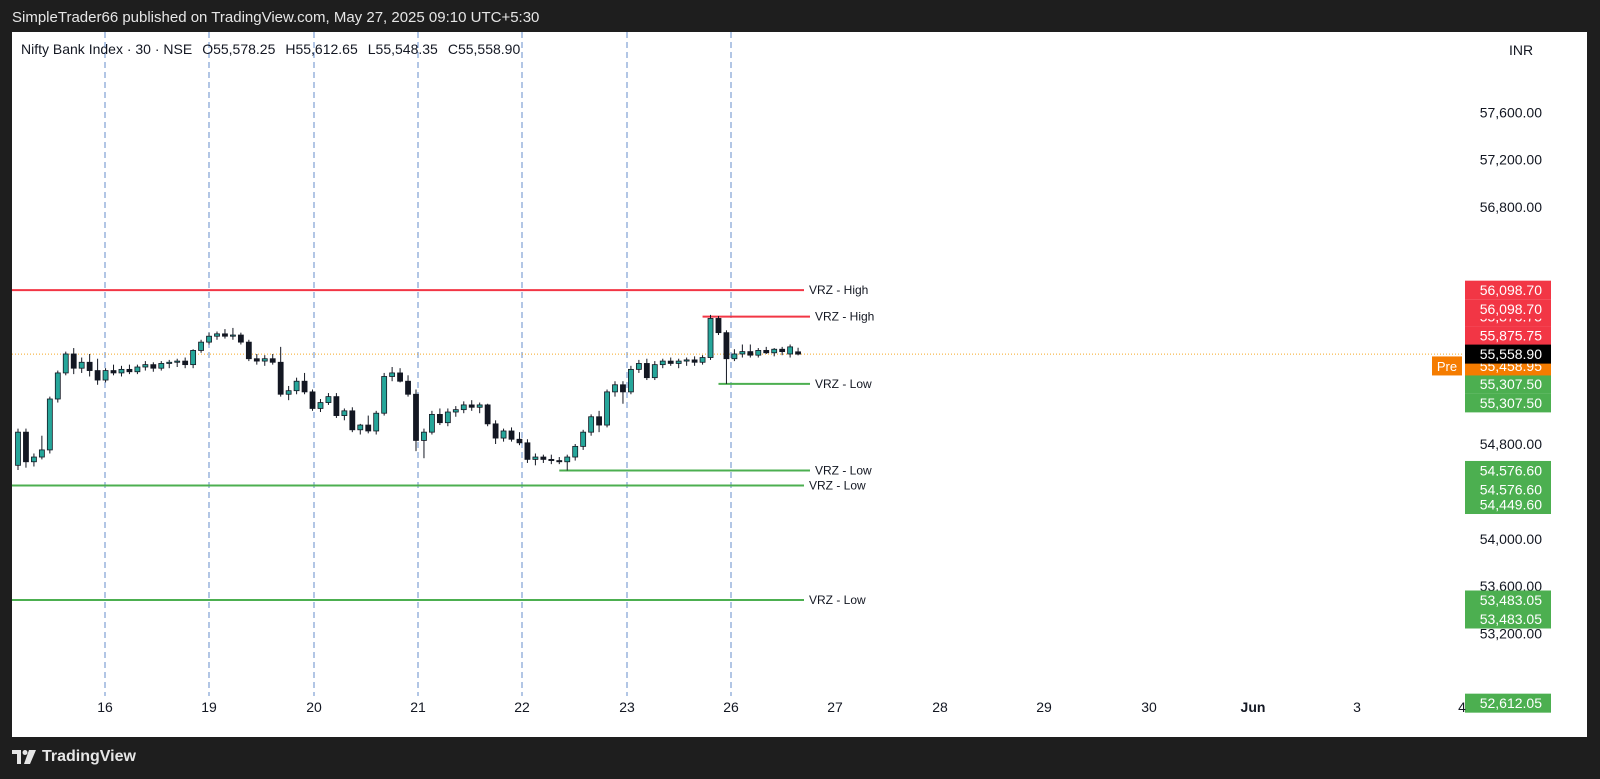  I want to click on last-price-badge-bg, so click(1508, 354).